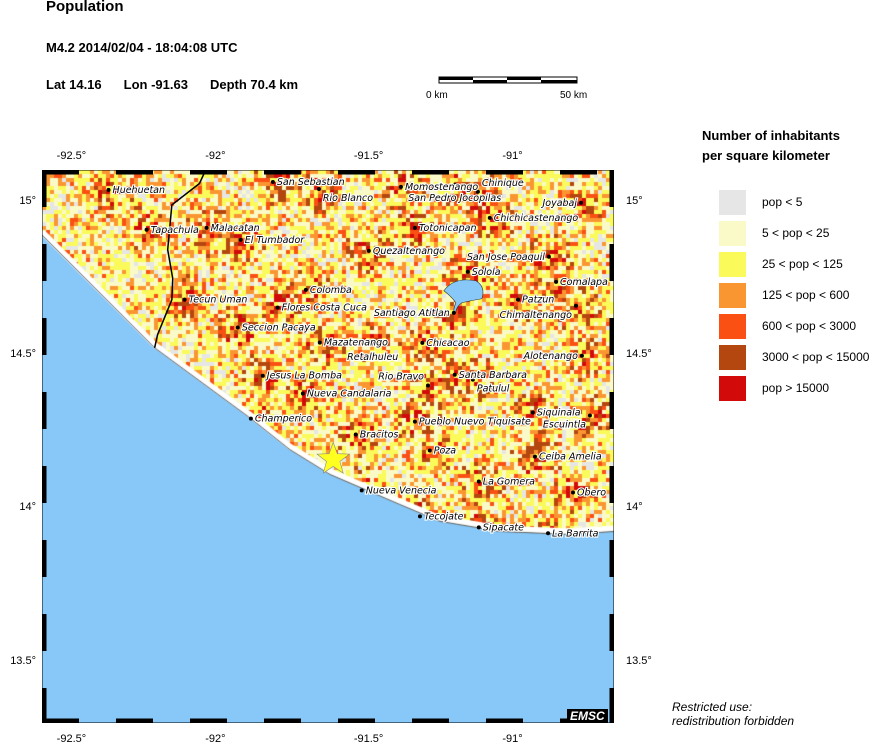  Describe the element at coordinates (802, 264) in the screenshot. I see `legend-label: 25 < pop < 125` at that location.